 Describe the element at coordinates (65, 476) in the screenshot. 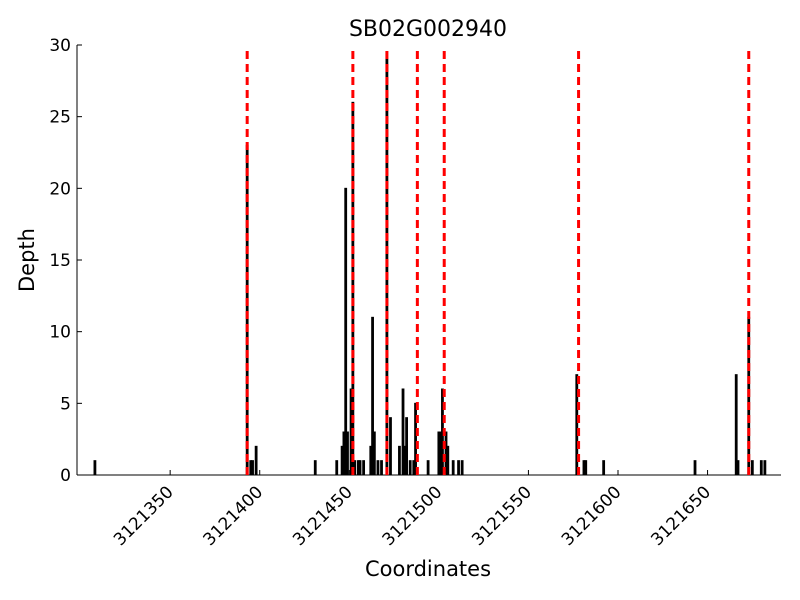

I see `y-tick-label: 0` at that location.